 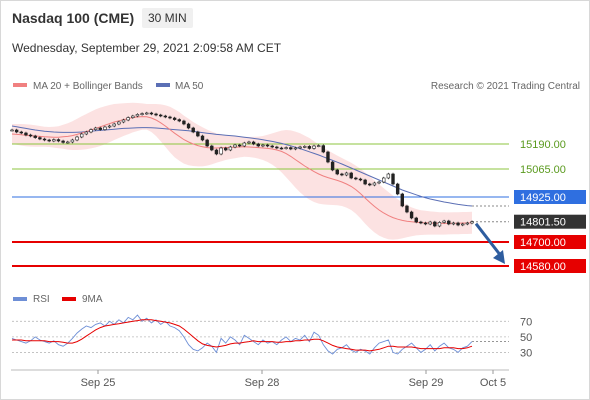 What do you see at coordinates (92, 299) in the screenshot?
I see `ma9-legend-label: 9MA` at bounding box center [92, 299].